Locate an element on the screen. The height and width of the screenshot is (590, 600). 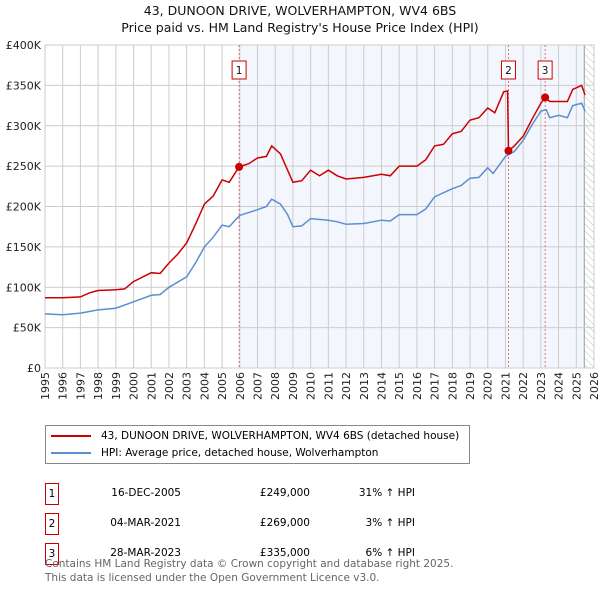
sale-row: 3 28-MAR-2023 £335,000 6% ↑ HPI is located at coordinates (255, 554).